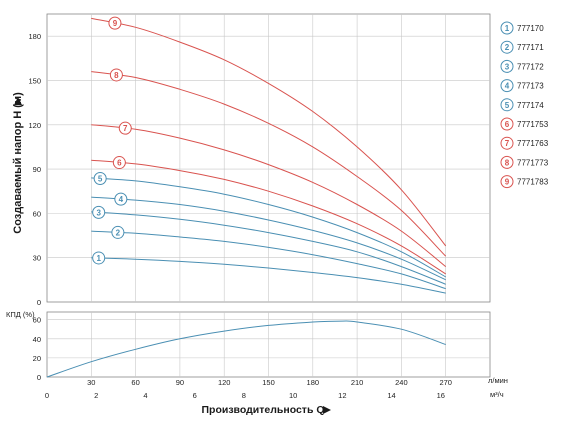 The image size is (570, 429). I want to click on x-axis-arrow-icon, so click(327, 410).